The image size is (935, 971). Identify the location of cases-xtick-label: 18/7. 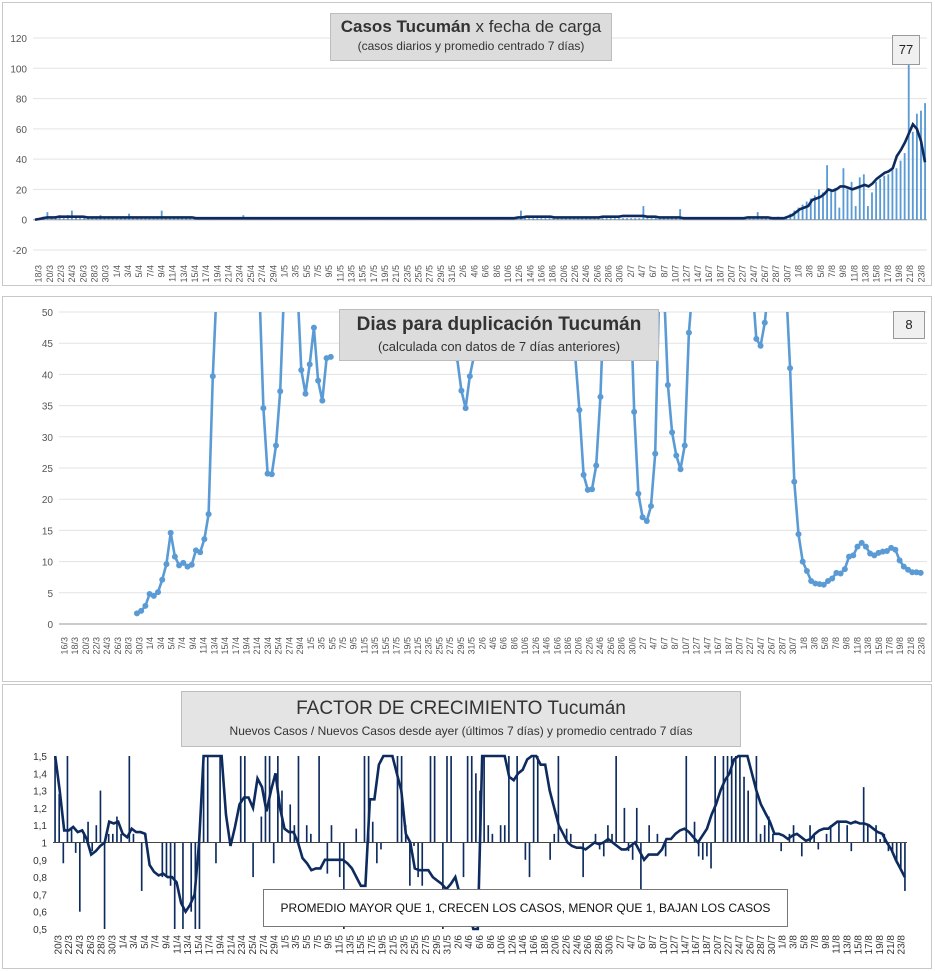
(720, 274).